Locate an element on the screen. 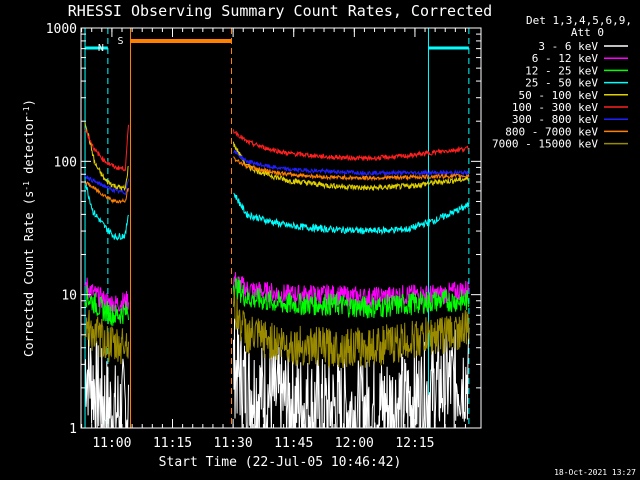  legend-label-5: 50 - 100 keV is located at coordinates (559, 95).